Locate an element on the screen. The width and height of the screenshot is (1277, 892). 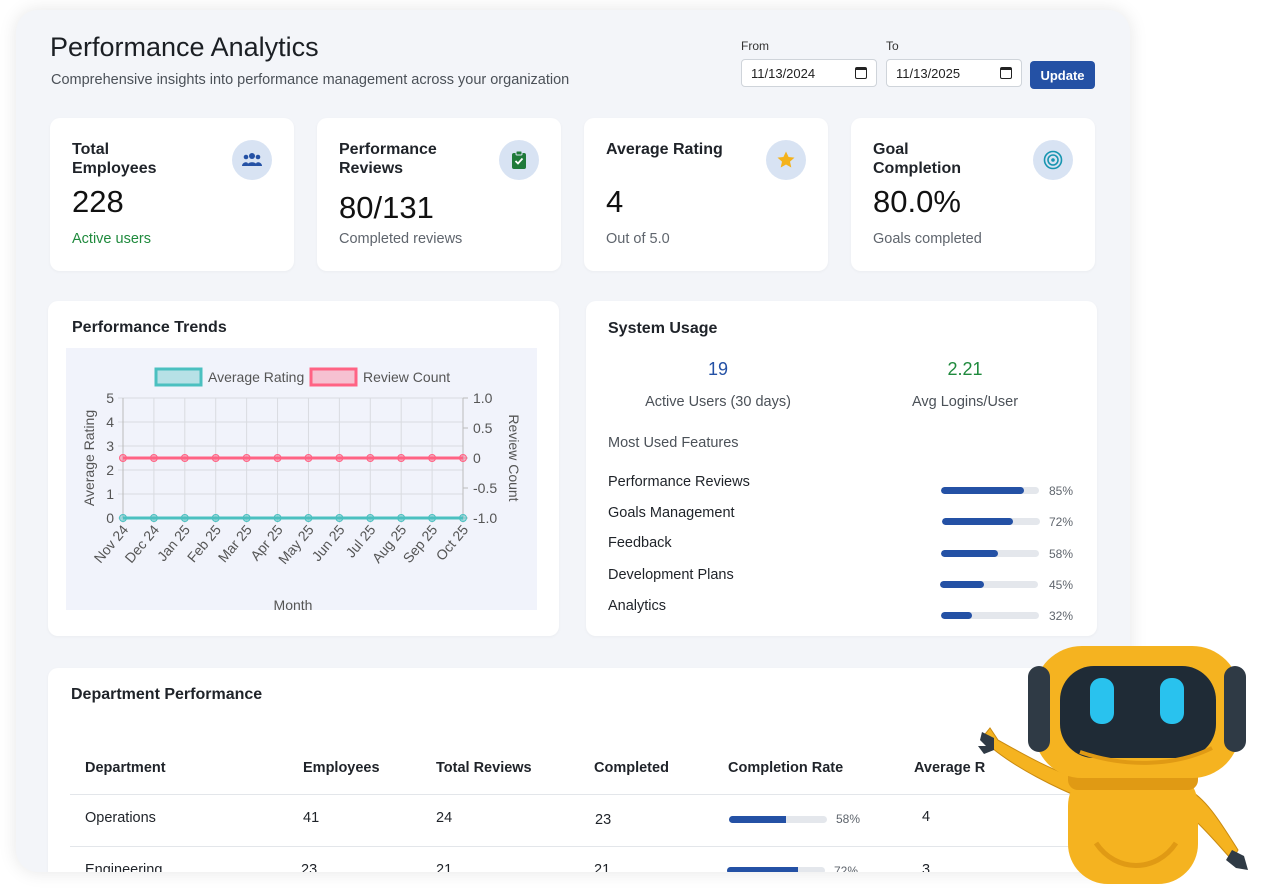
stat-card-goal-completion: Goal Completion 80.0% Goals completed is located at coordinates (973, 194).